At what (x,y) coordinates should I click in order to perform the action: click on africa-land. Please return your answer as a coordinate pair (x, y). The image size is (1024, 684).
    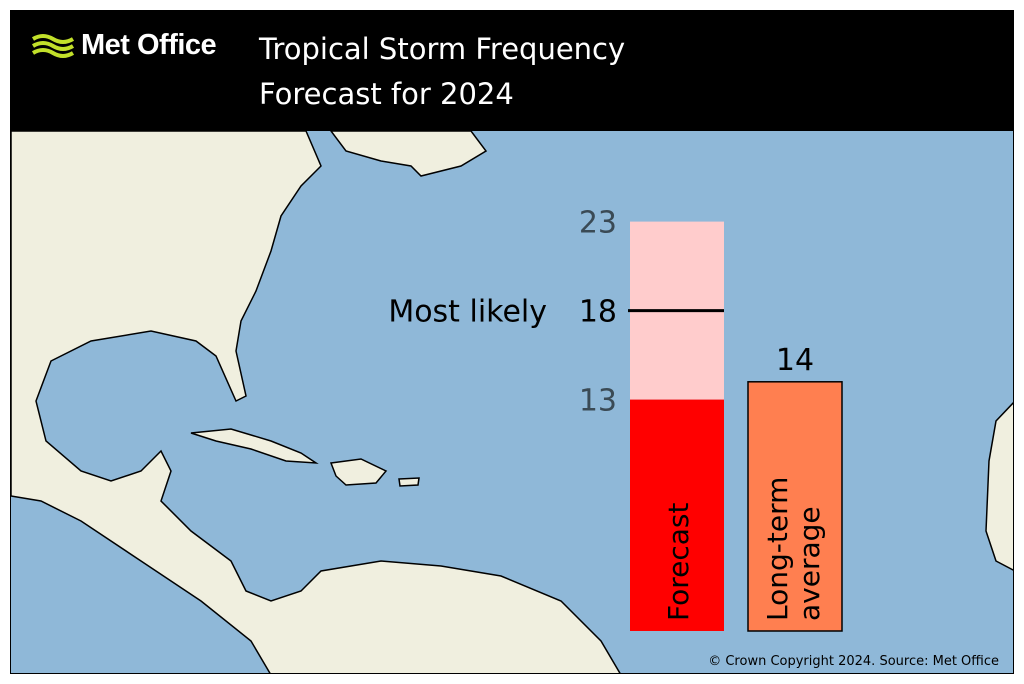
    Looking at the image, I should click on (999, 486).